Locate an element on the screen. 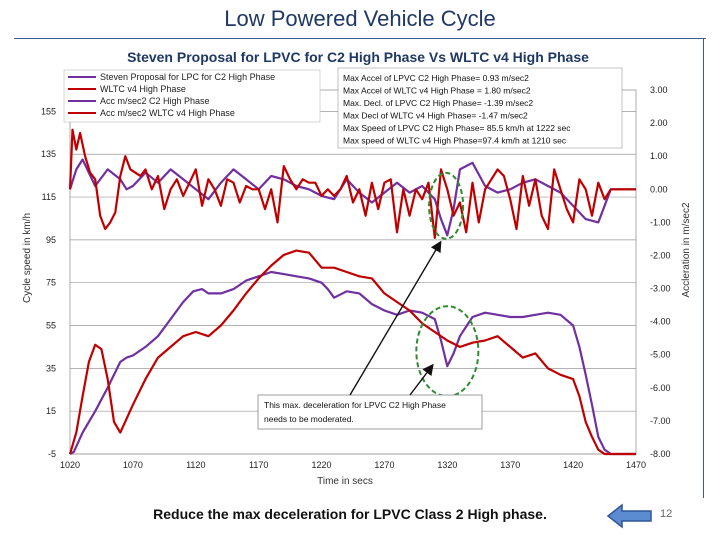 The image size is (720, 540). x-tick-label: 1420 is located at coordinates (573, 465).